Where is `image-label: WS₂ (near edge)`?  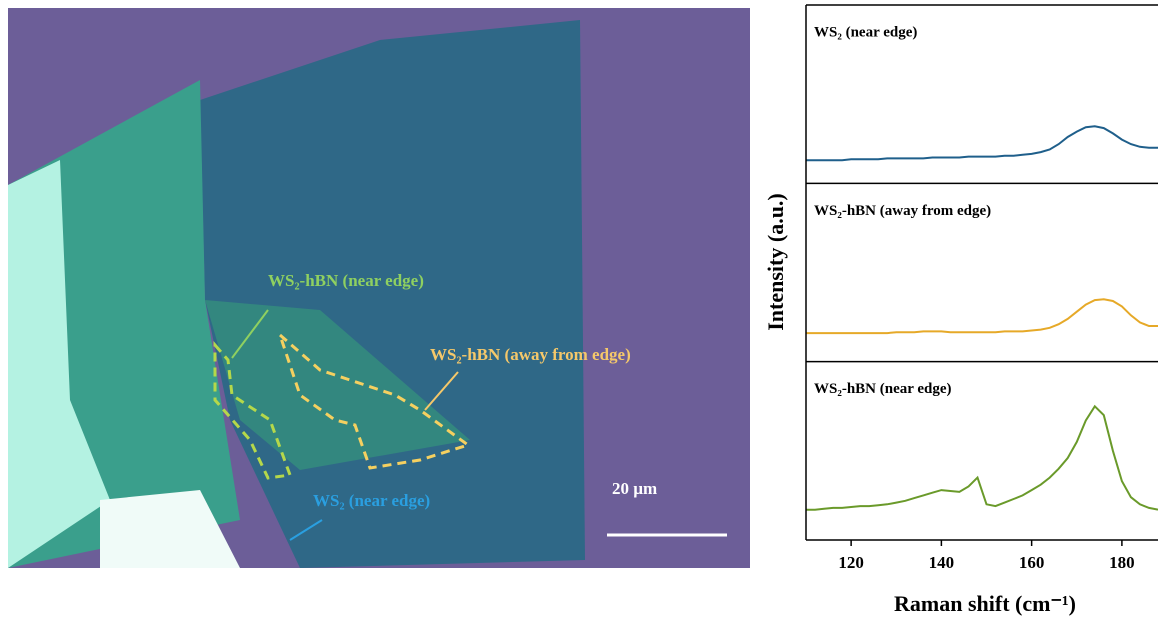
image-label: WS₂ (near edge) is located at coordinates (371, 500).